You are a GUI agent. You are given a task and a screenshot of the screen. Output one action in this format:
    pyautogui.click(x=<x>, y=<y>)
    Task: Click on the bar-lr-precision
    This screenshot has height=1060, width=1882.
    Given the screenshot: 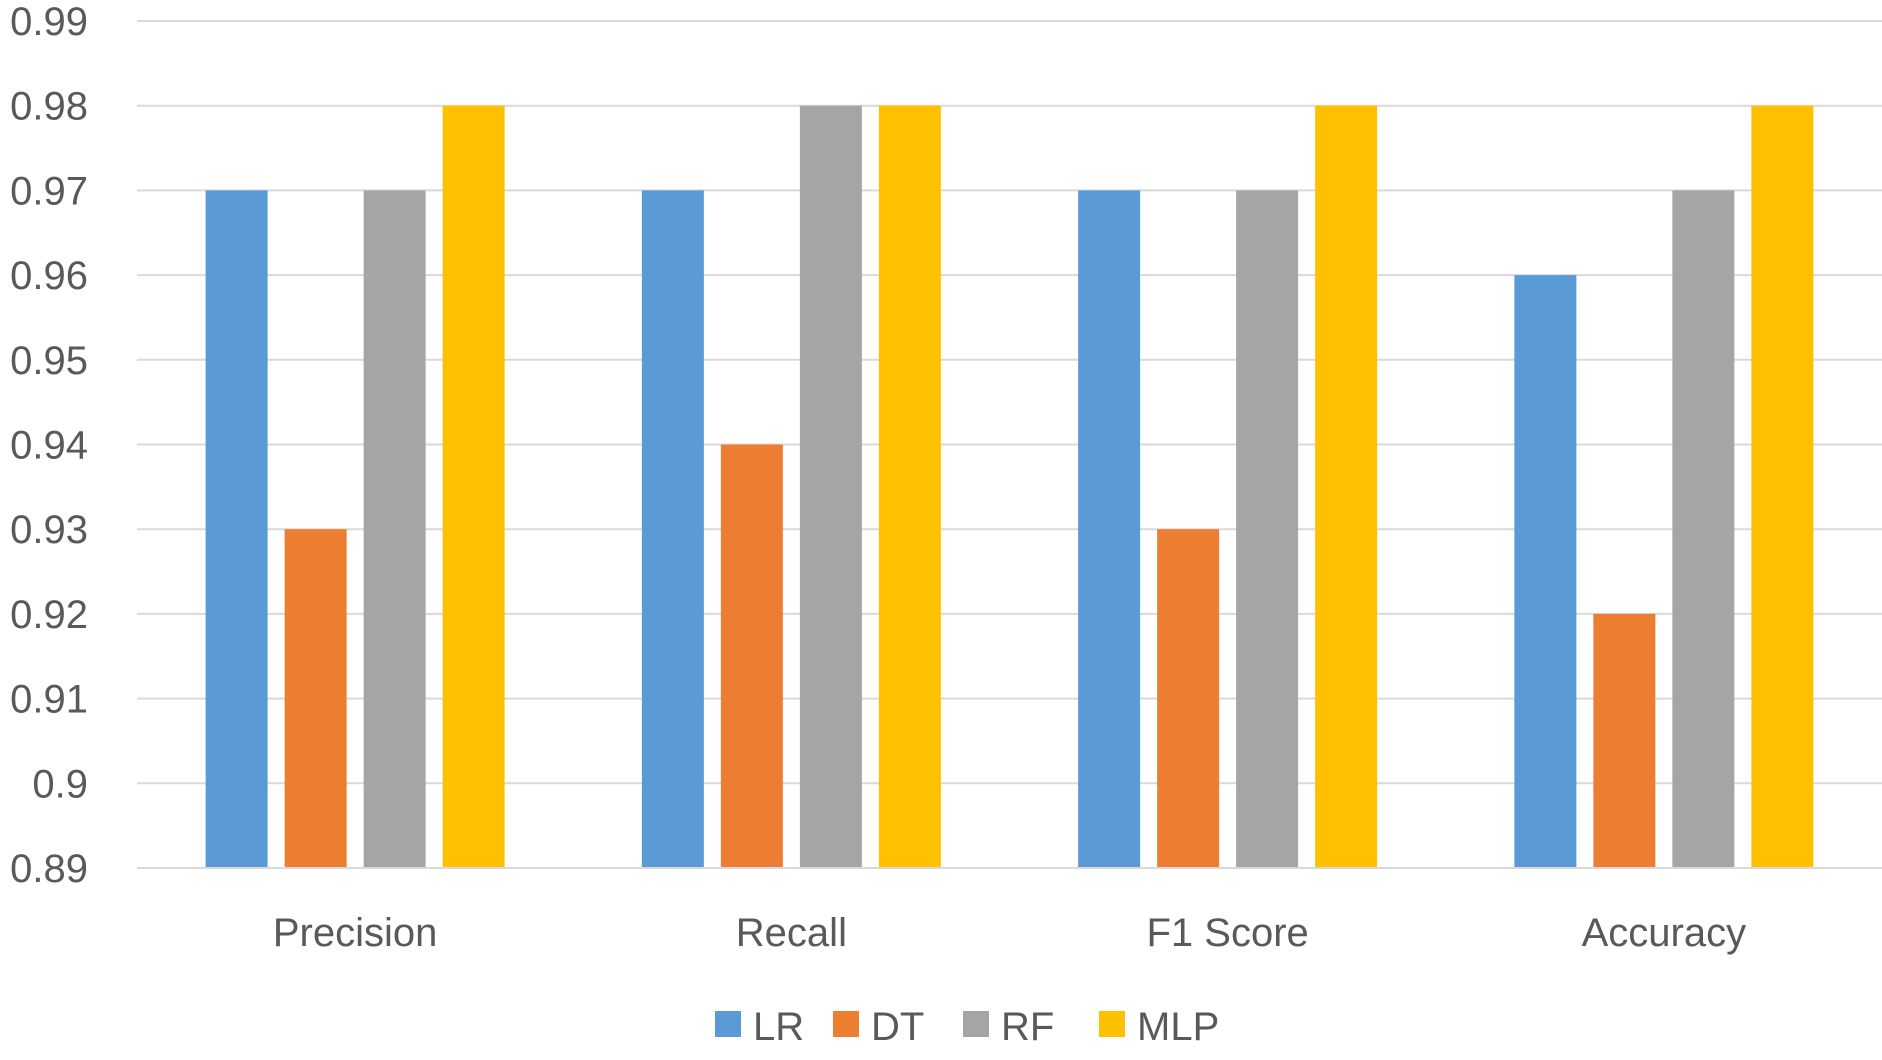 What is the action you would take?
    pyautogui.click(x=236, y=529)
    